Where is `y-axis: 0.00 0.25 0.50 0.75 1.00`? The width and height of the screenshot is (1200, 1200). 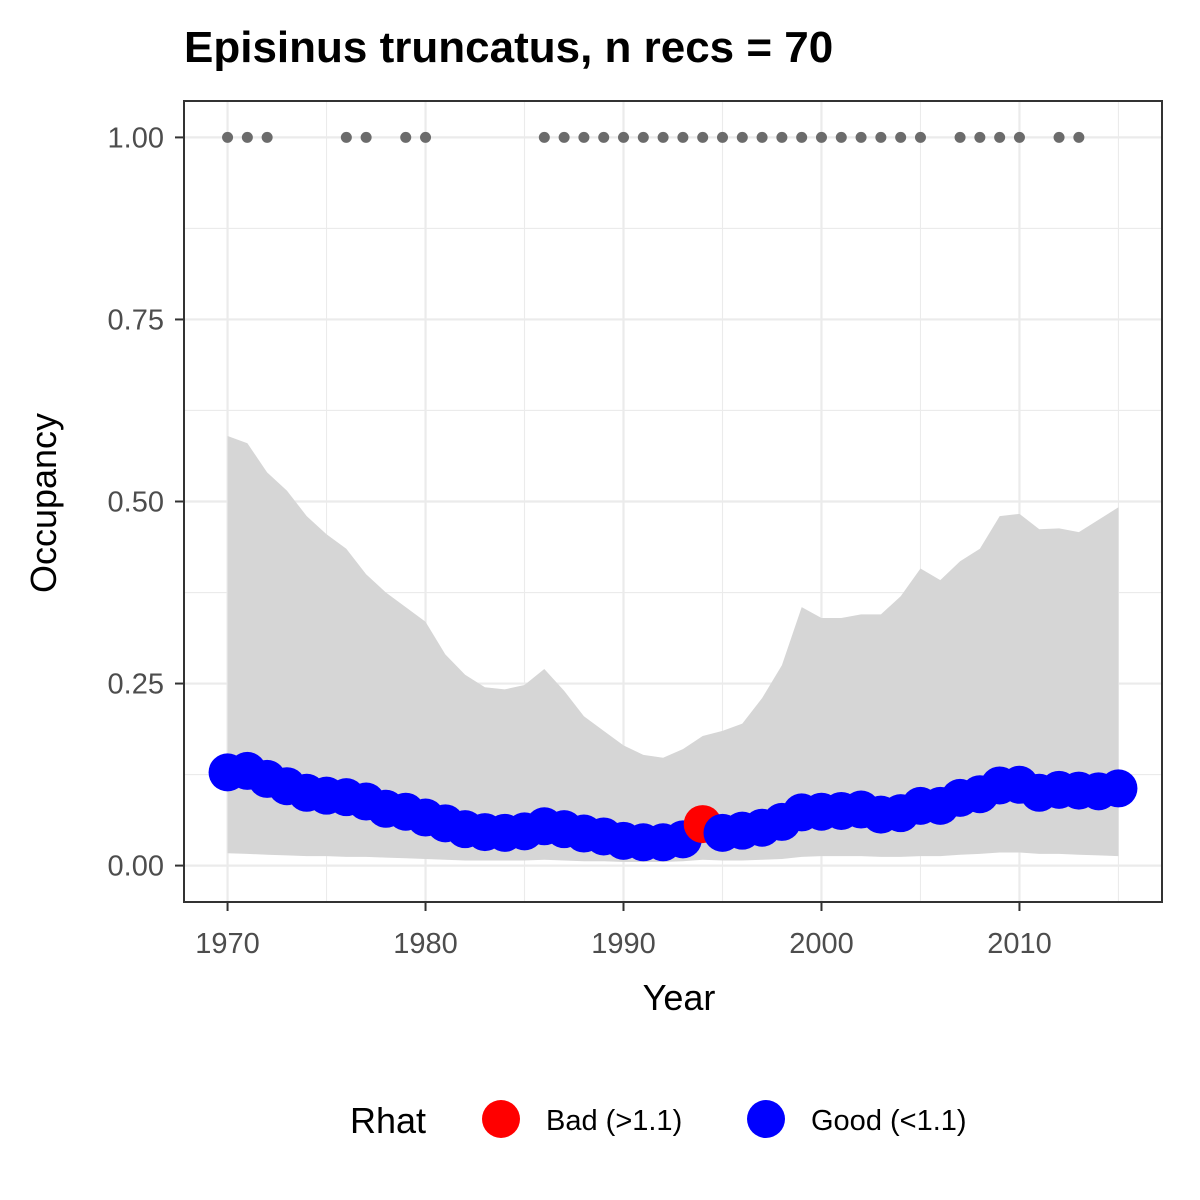 y-axis: 0.00 0.25 0.50 0.75 1.00 is located at coordinates (146, 502).